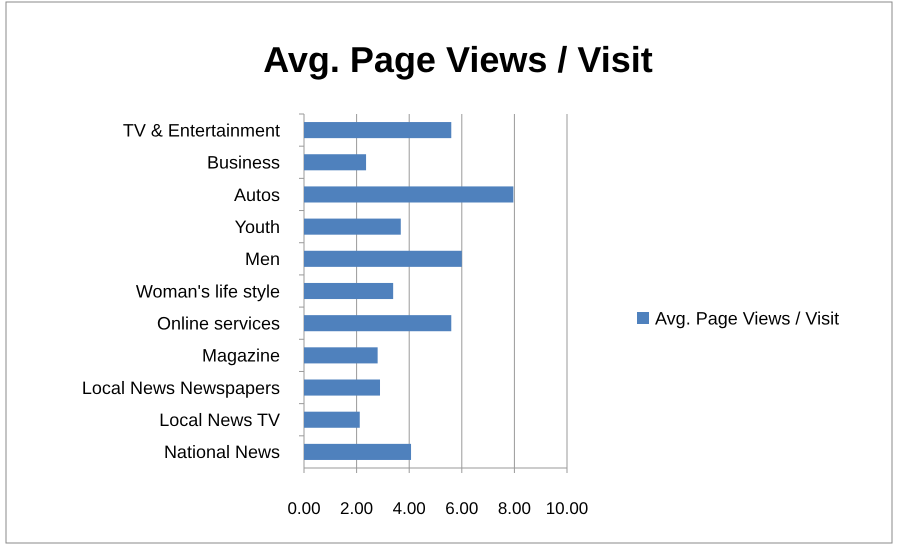  Describe the element at coordinates (458, 59) in the screenshot. I see `chart-title: Avg. Page Views / Visit` at that location.